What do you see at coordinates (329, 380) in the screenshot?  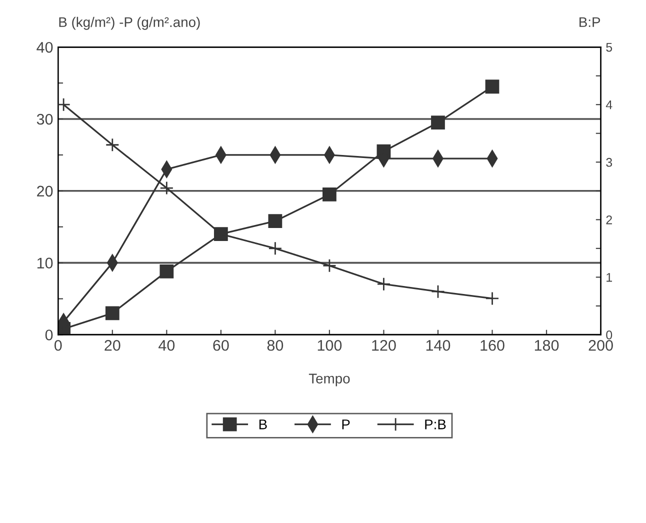 I see `x-axis-title: Tempo` at bounding box center [329, 380].